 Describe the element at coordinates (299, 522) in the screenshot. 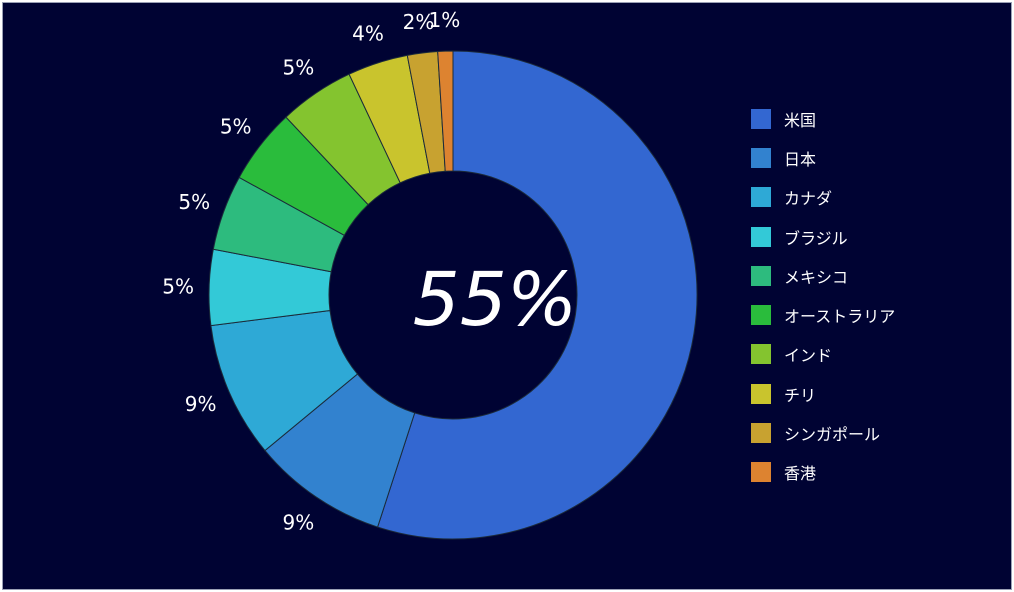

I see `pct-label-1: 9%` at that location.